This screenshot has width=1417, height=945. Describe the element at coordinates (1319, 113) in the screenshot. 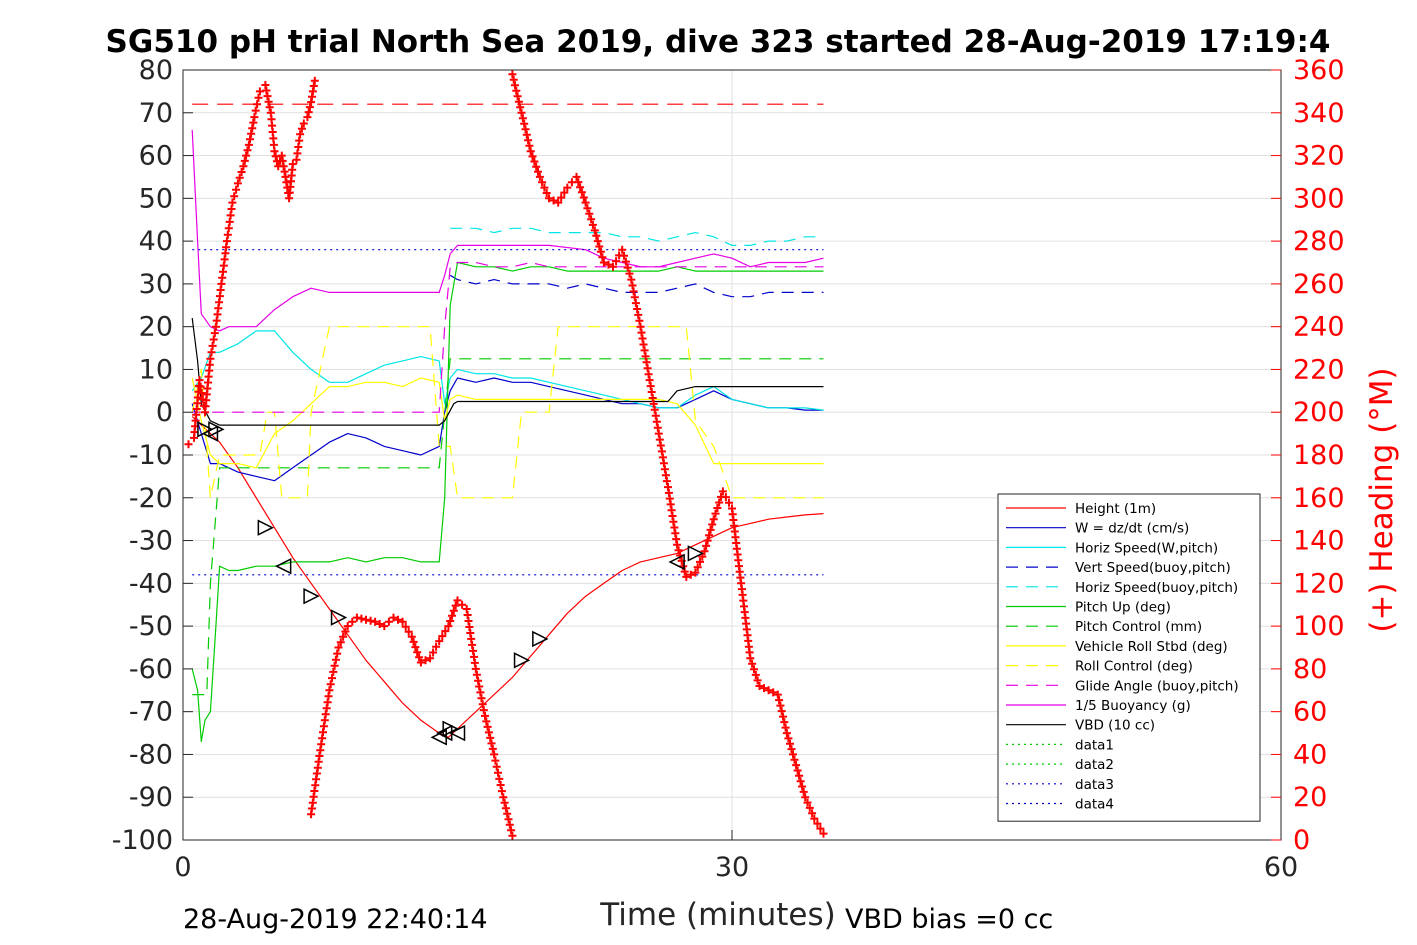

I see `y2-tick-label-1: 340` at that location.